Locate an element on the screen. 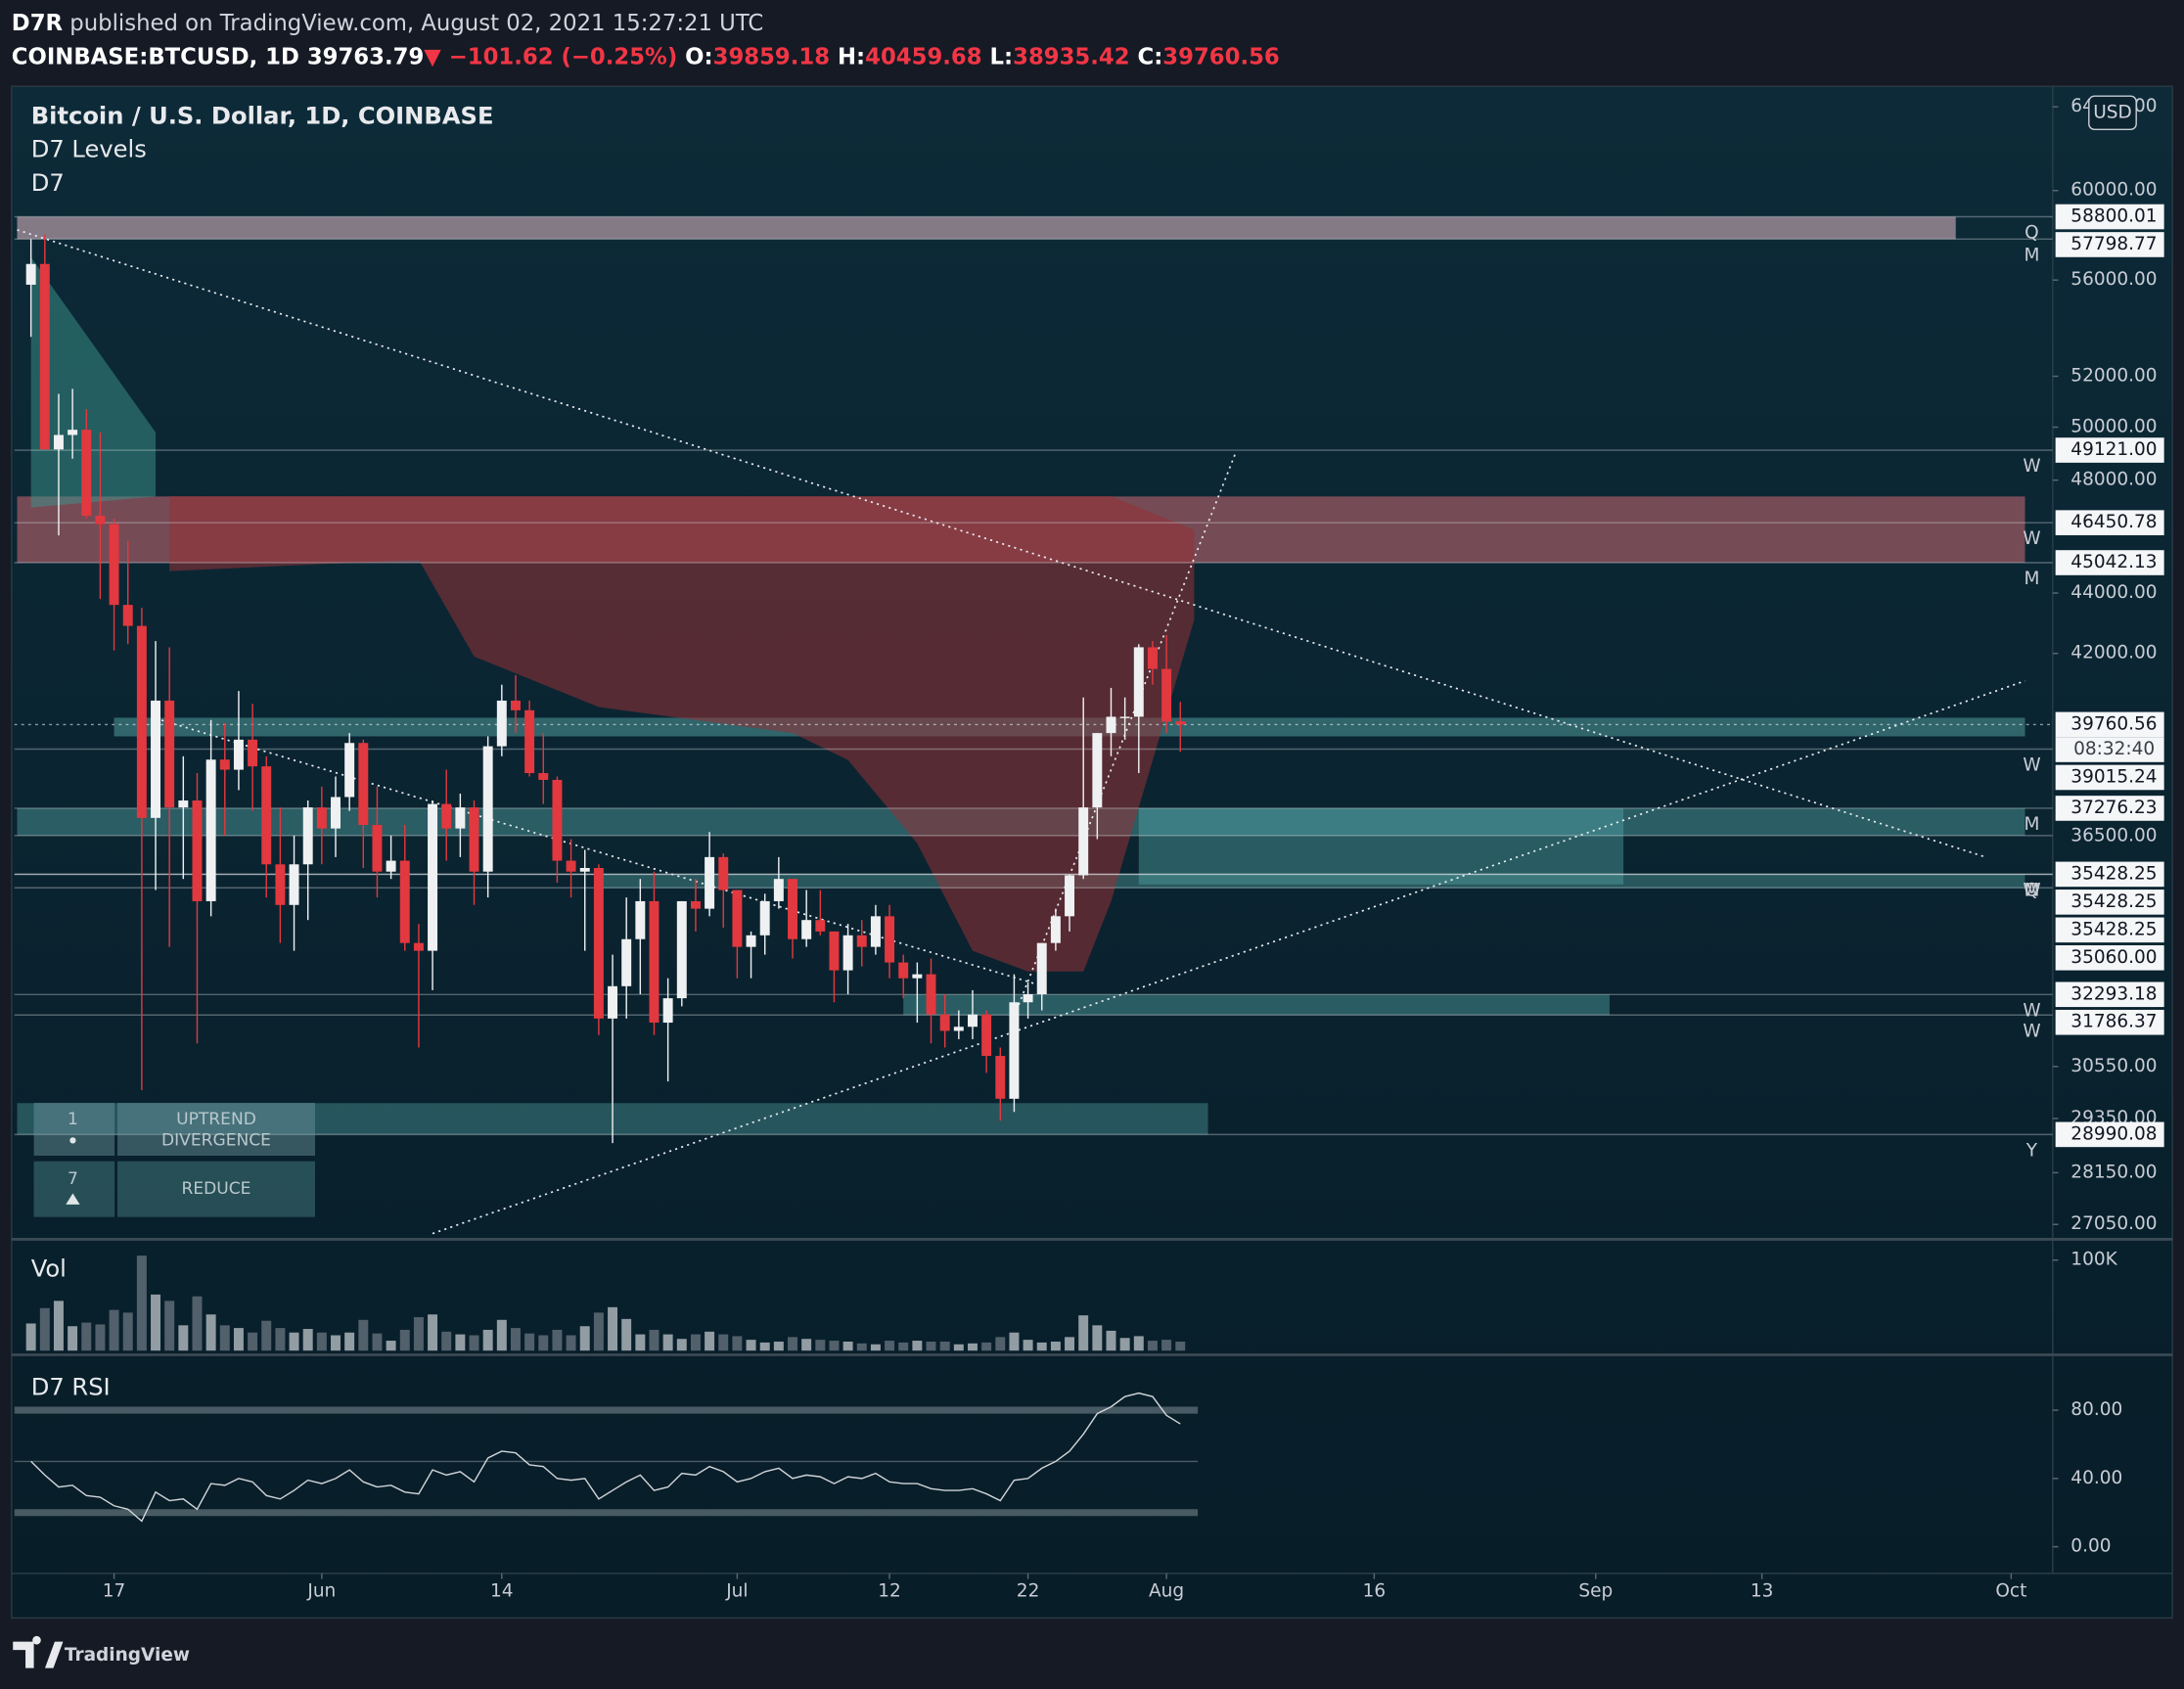 Image resolution: width=2184 pixels, height=1689 pixels. level-tag: Y is located at coordinates (2031, 1150).